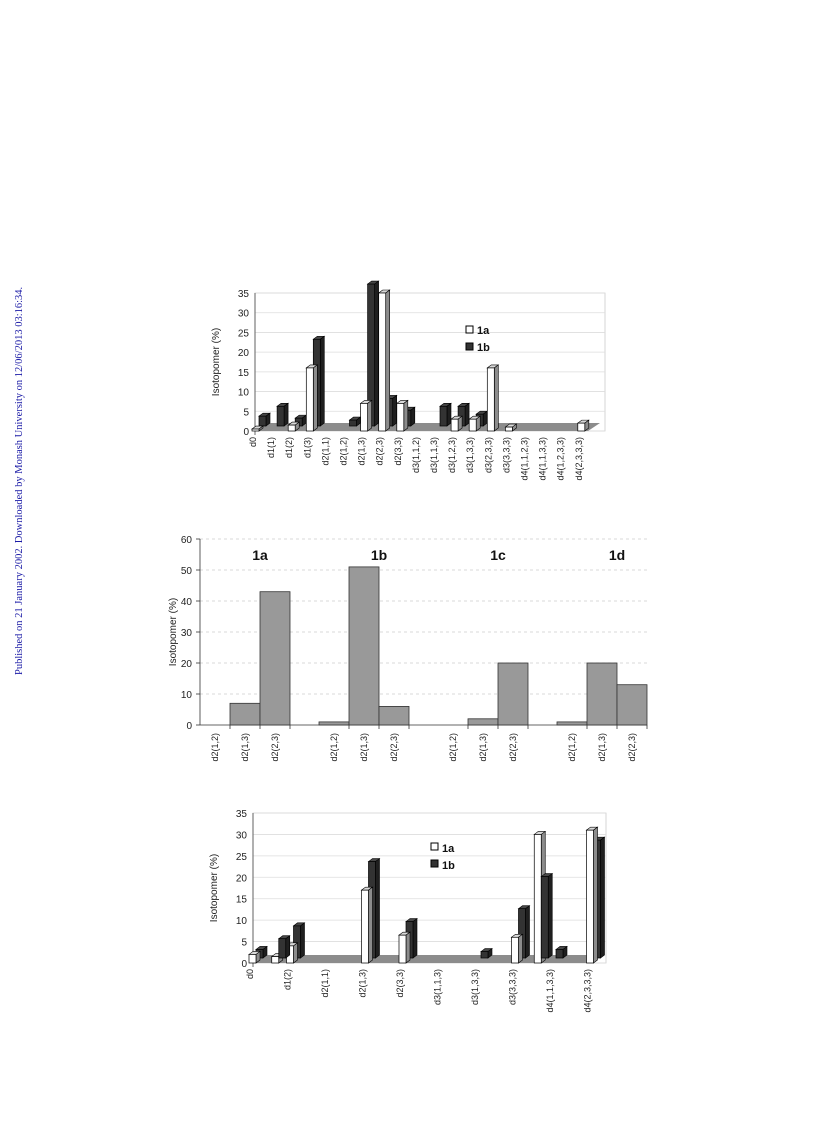  I want to click on y-tick-label: 40, so click(187, 602).